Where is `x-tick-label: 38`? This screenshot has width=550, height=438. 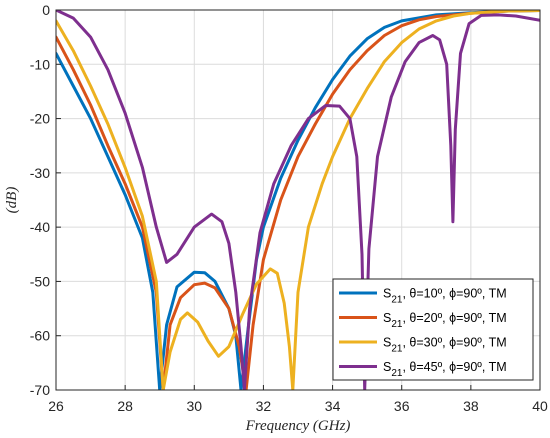 x-tick-label: 38 is located at coordinates (471, 406).